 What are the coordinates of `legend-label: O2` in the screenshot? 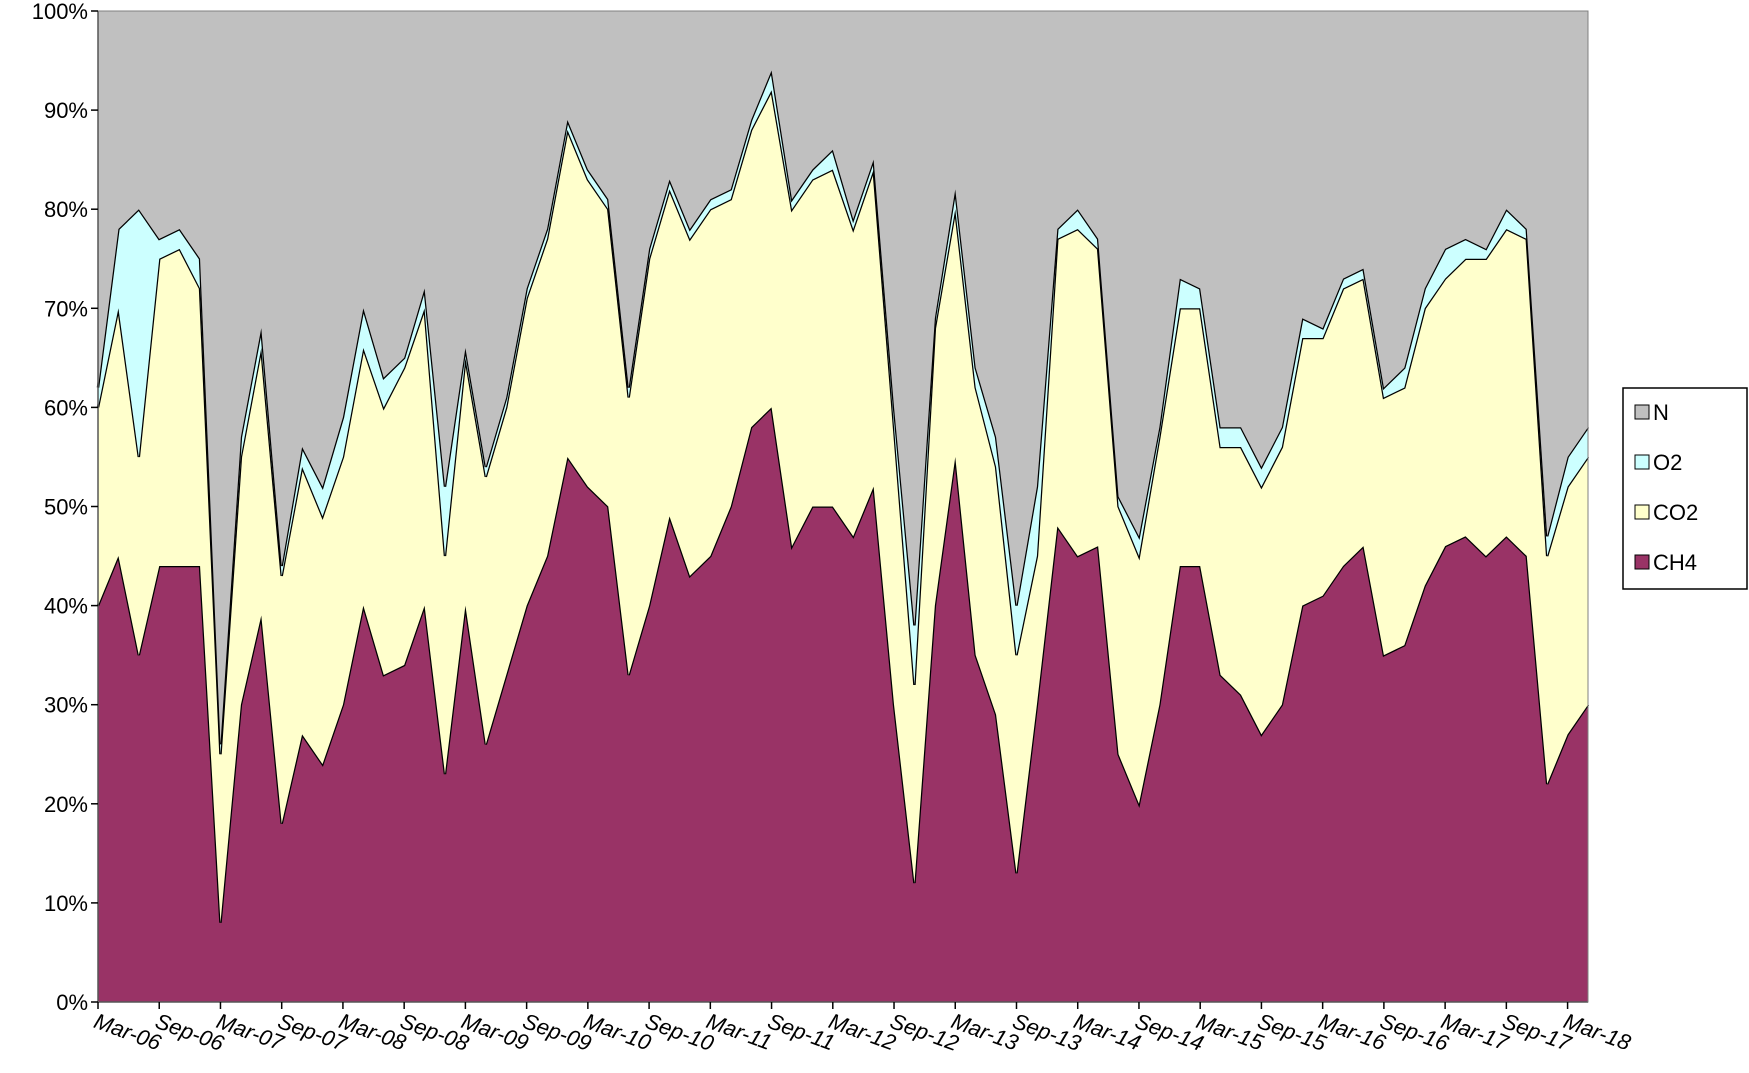 It's located at (1667, 462).